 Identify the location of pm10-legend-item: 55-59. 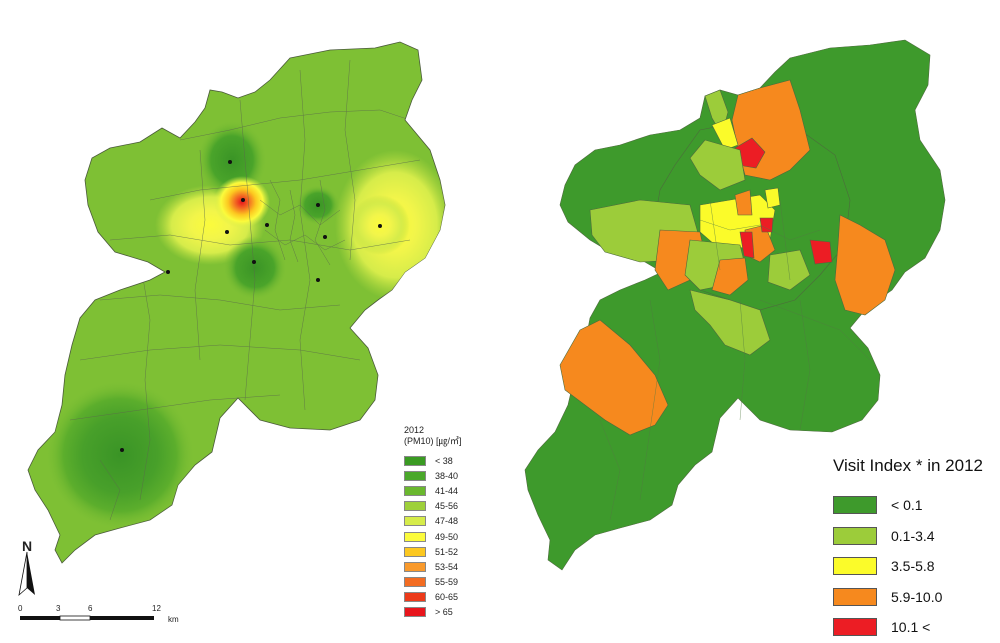
(459, 582).